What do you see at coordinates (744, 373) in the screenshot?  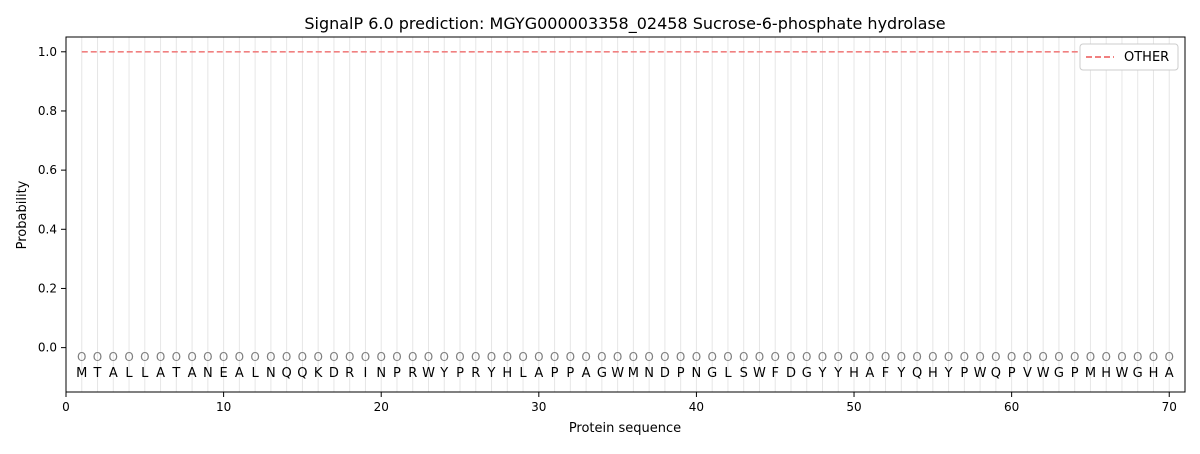 I see `sequence-residue: S` at bounding box center [744, 373].